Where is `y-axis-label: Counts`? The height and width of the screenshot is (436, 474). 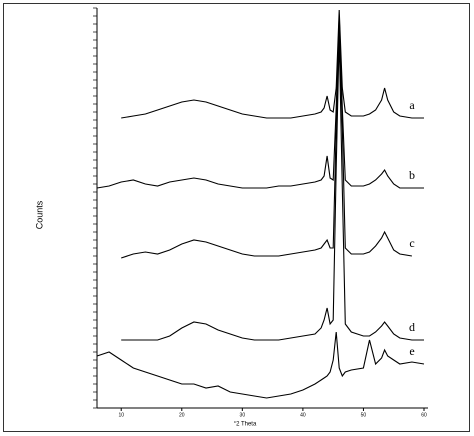
y-axis-label: Counts is located at coordinates (39, 214).